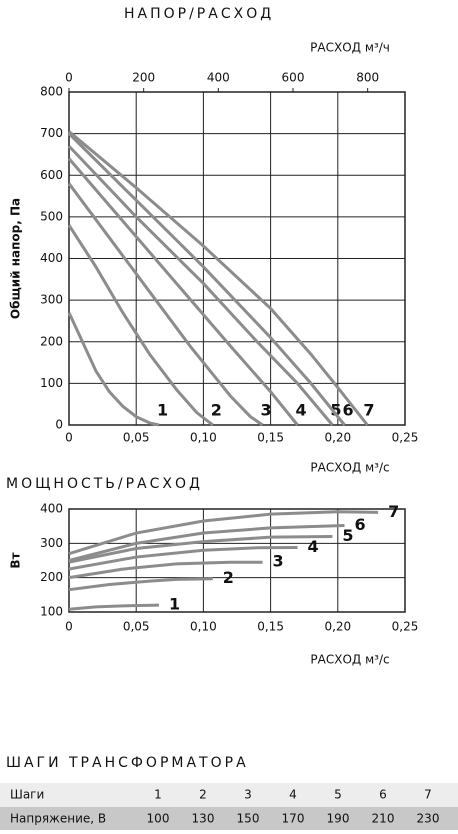 The height and width of the screenshot is (834, 458). Describe the element at coordinates (104, 484) in the screenshot. I see `chart-title: МОЩНОСТЬ/РАСХОД` at that location.